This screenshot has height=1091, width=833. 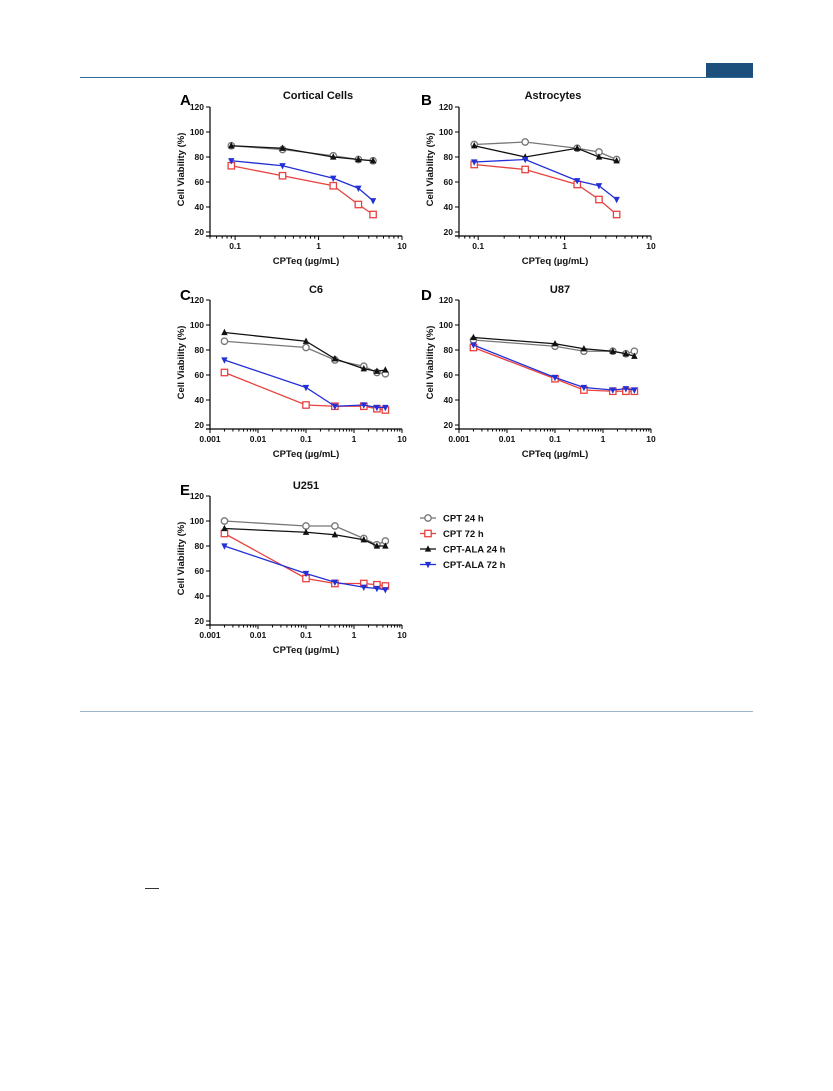 What do you see at coordinates (426, 295) in the screenshot?
I see `panel-letter: D` at bounding box center [426, 295].